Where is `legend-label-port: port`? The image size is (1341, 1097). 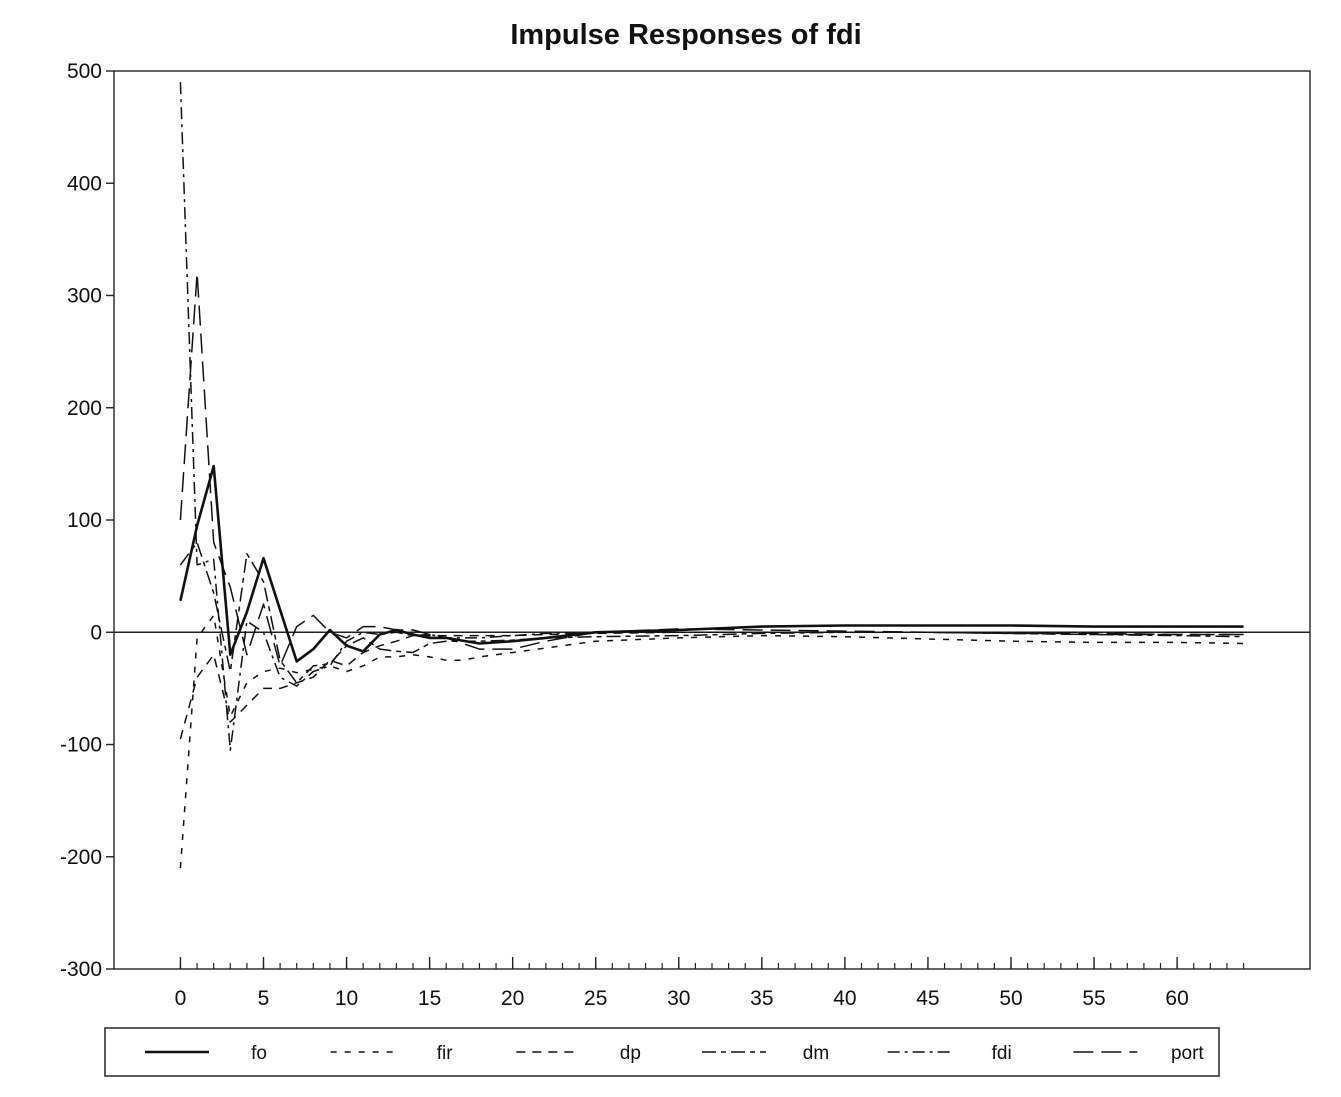
legend-label-port: port is located at coordinates (1187, 1053).